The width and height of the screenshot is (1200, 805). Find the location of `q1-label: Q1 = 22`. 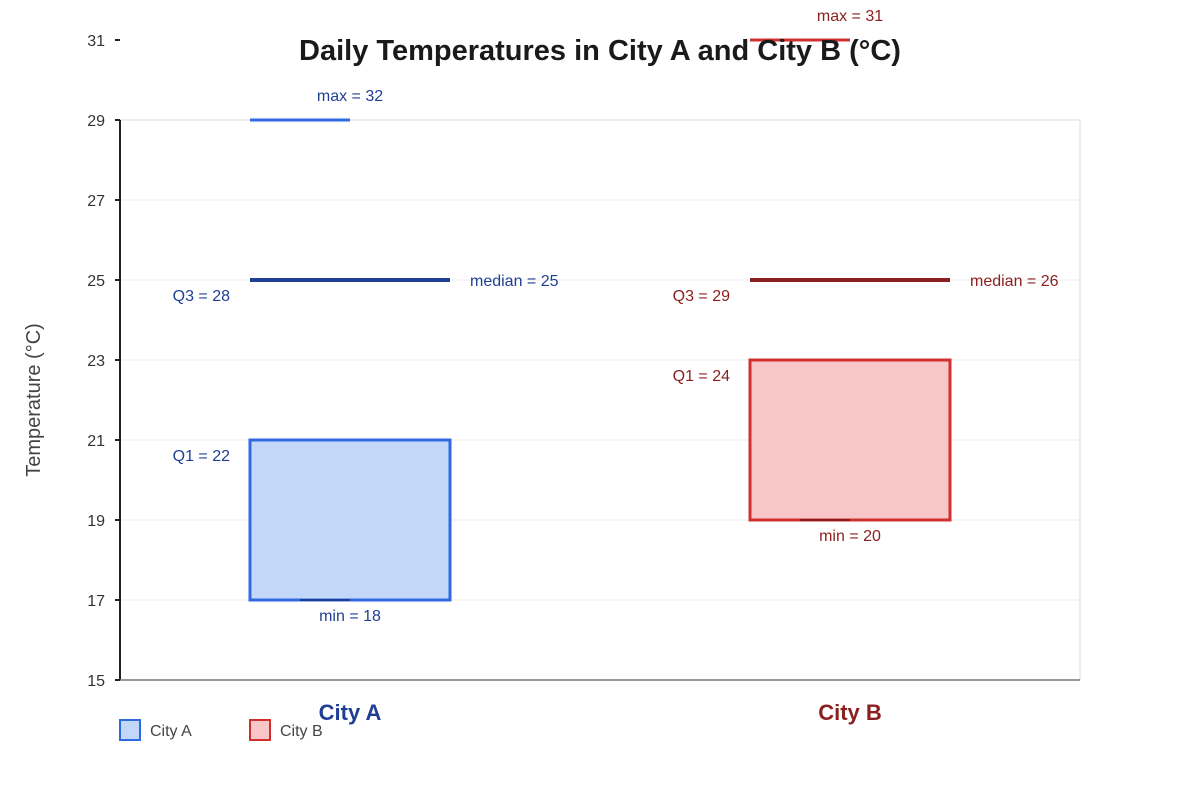

q1-label: Q1 = 22 is located at coordinates (201, 456).